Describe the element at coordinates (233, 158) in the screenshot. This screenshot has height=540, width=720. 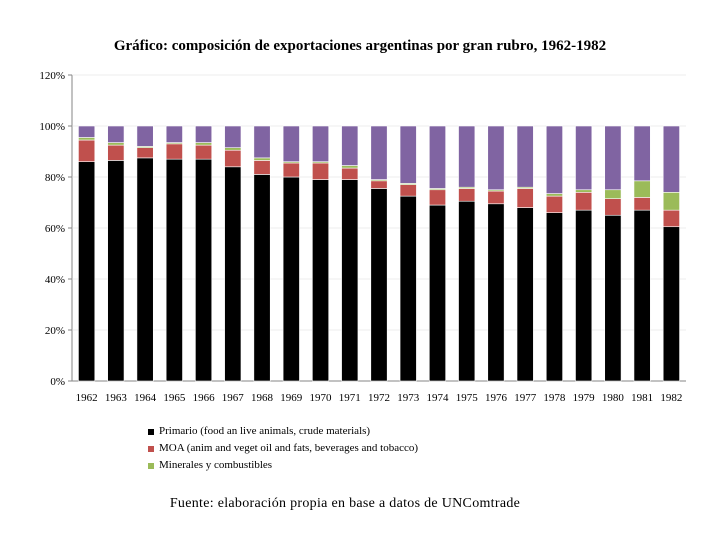
I see `bar-segment-1967-s1` at that location.